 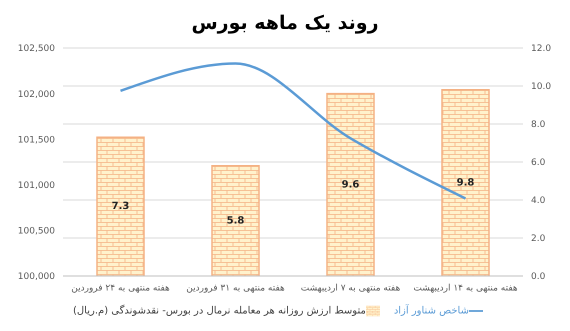 What do you see at coordinates (541, 87) in the screenshot?
I see `y2-tick-label: 10.0` at bounding box center [541, 87].